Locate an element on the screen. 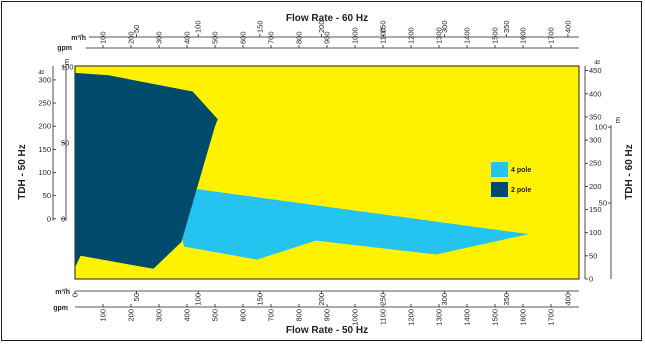 The image size is (645, 344). right-m-tick-label: 100 is located at coordinates (600, 127).